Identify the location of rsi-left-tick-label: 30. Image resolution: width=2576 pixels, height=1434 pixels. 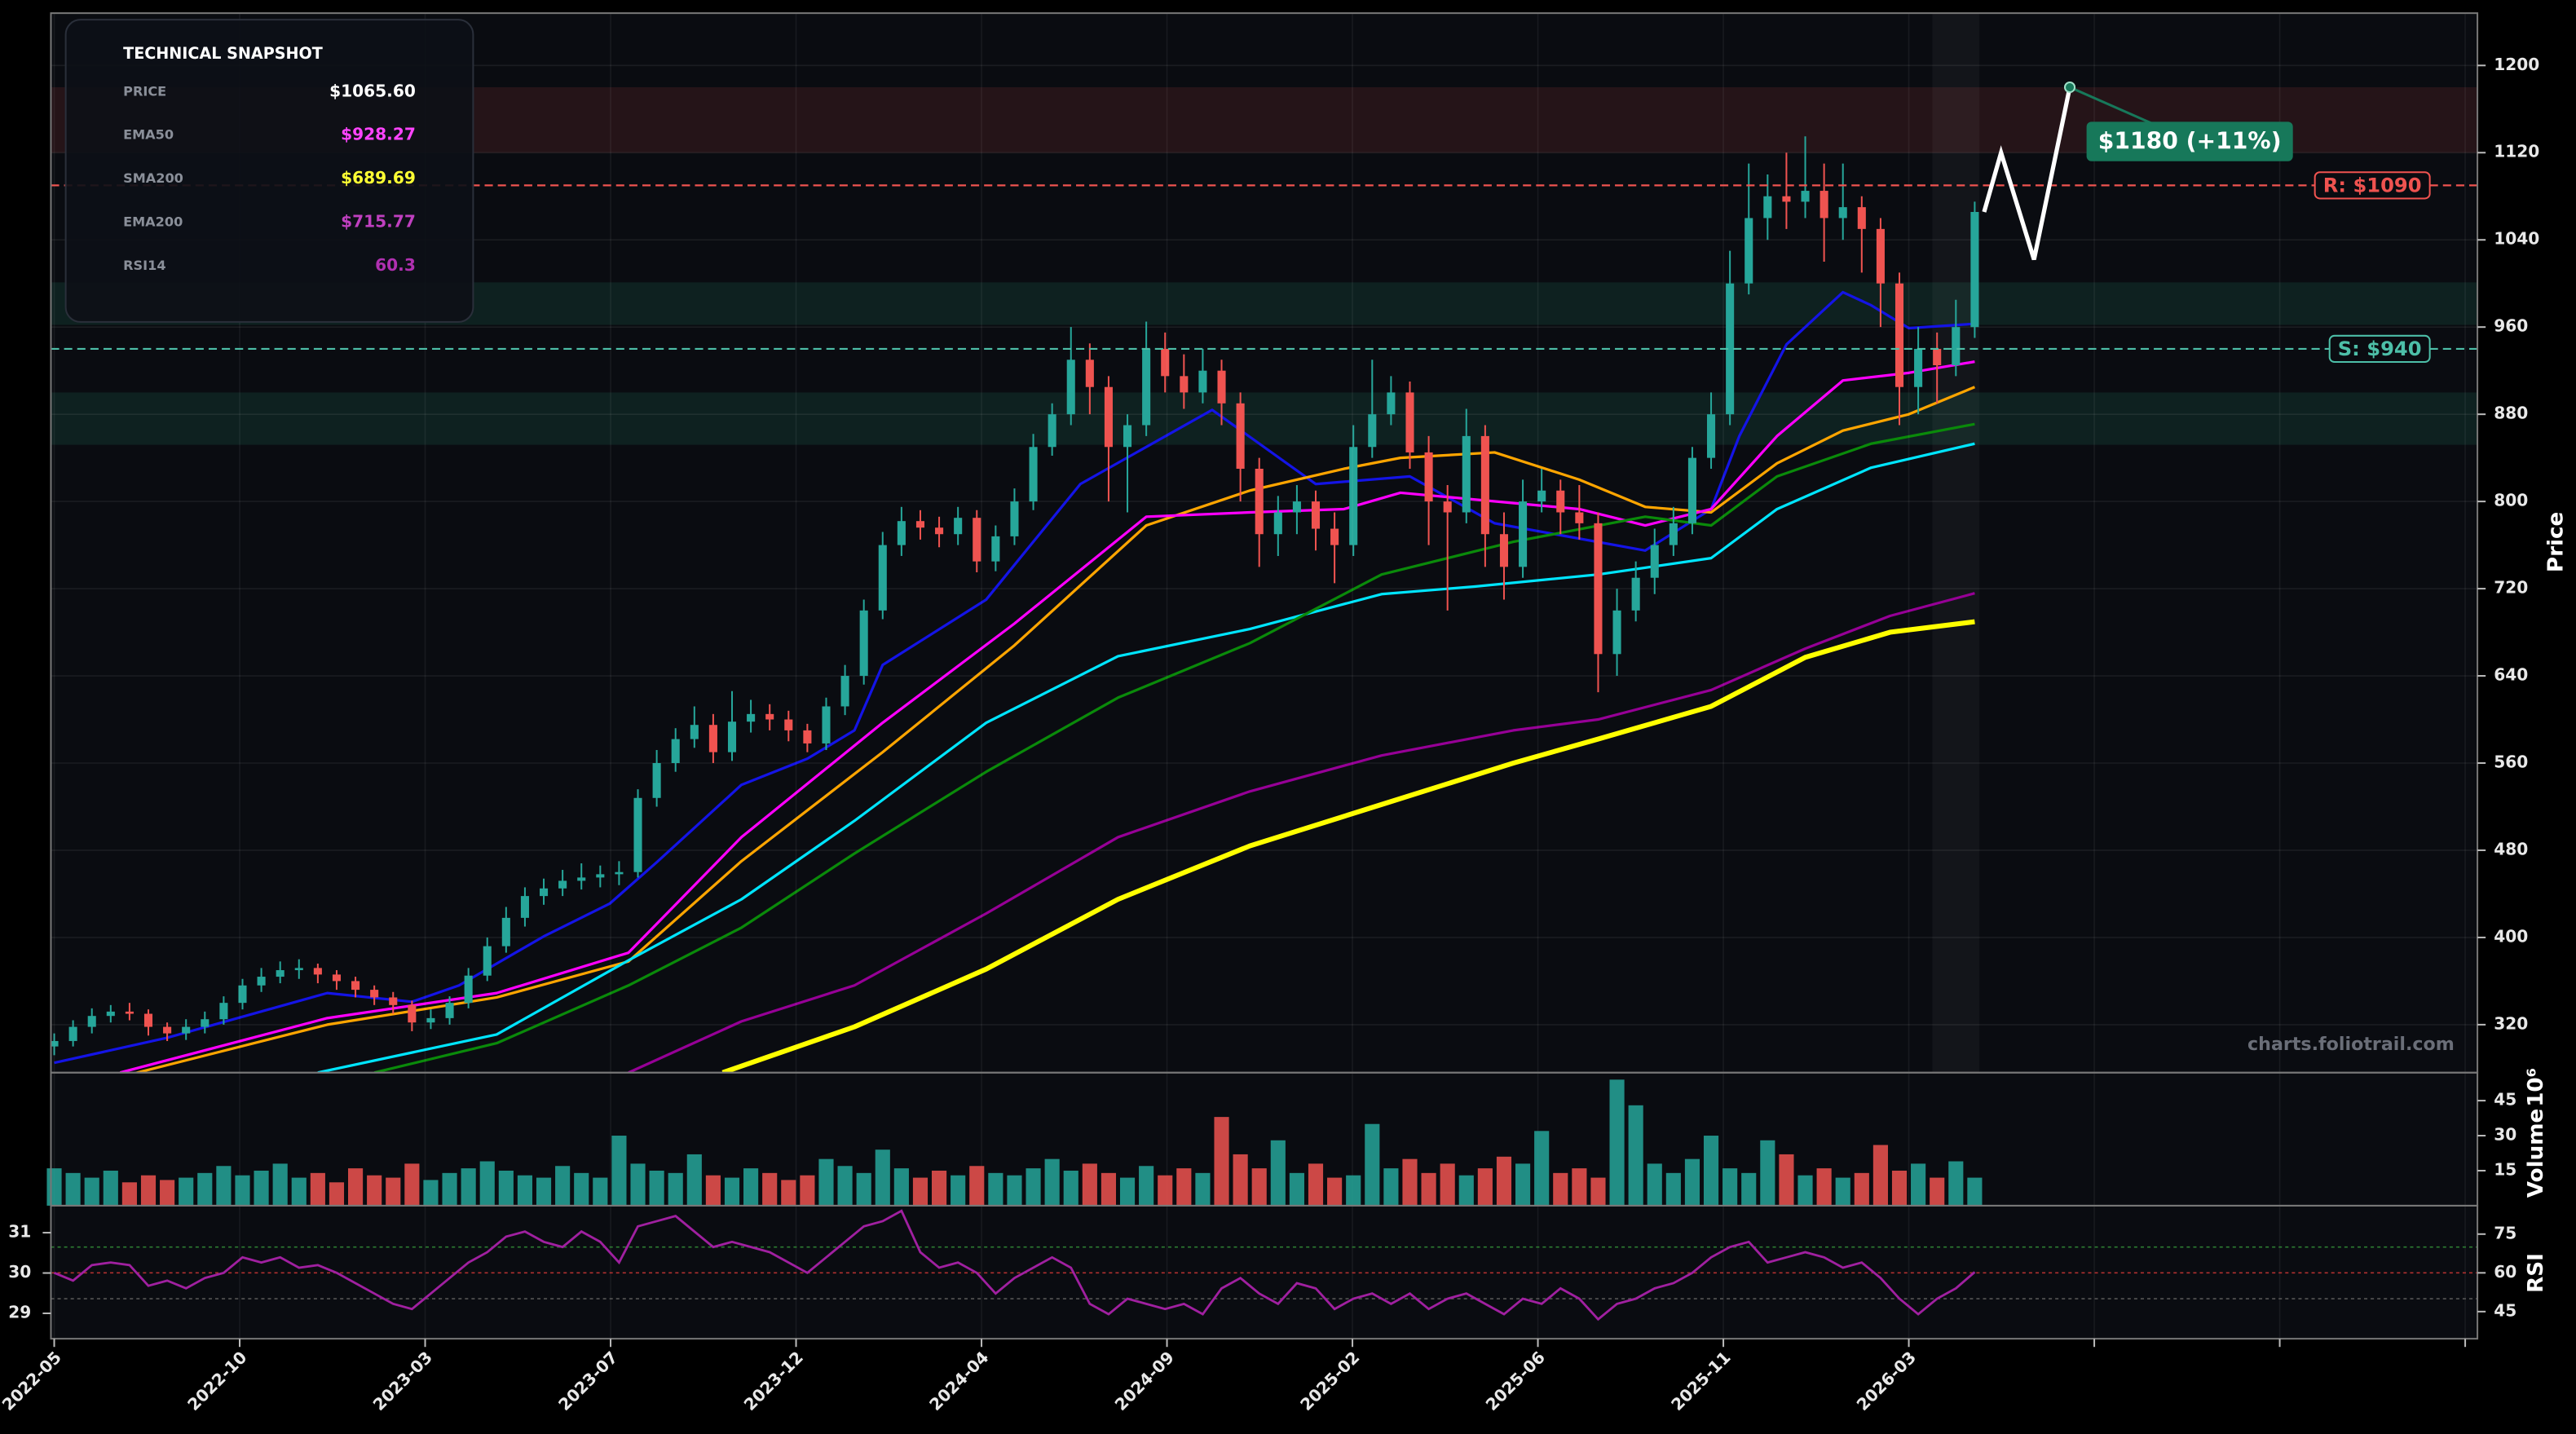
(19, 1272).